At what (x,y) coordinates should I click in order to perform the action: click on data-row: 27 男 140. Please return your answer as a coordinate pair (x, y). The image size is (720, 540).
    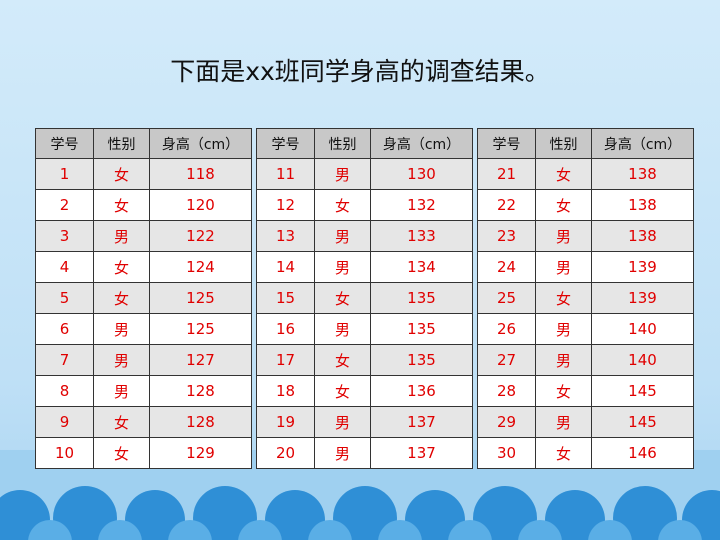
    Looking at the image, I should click on (585, 360).